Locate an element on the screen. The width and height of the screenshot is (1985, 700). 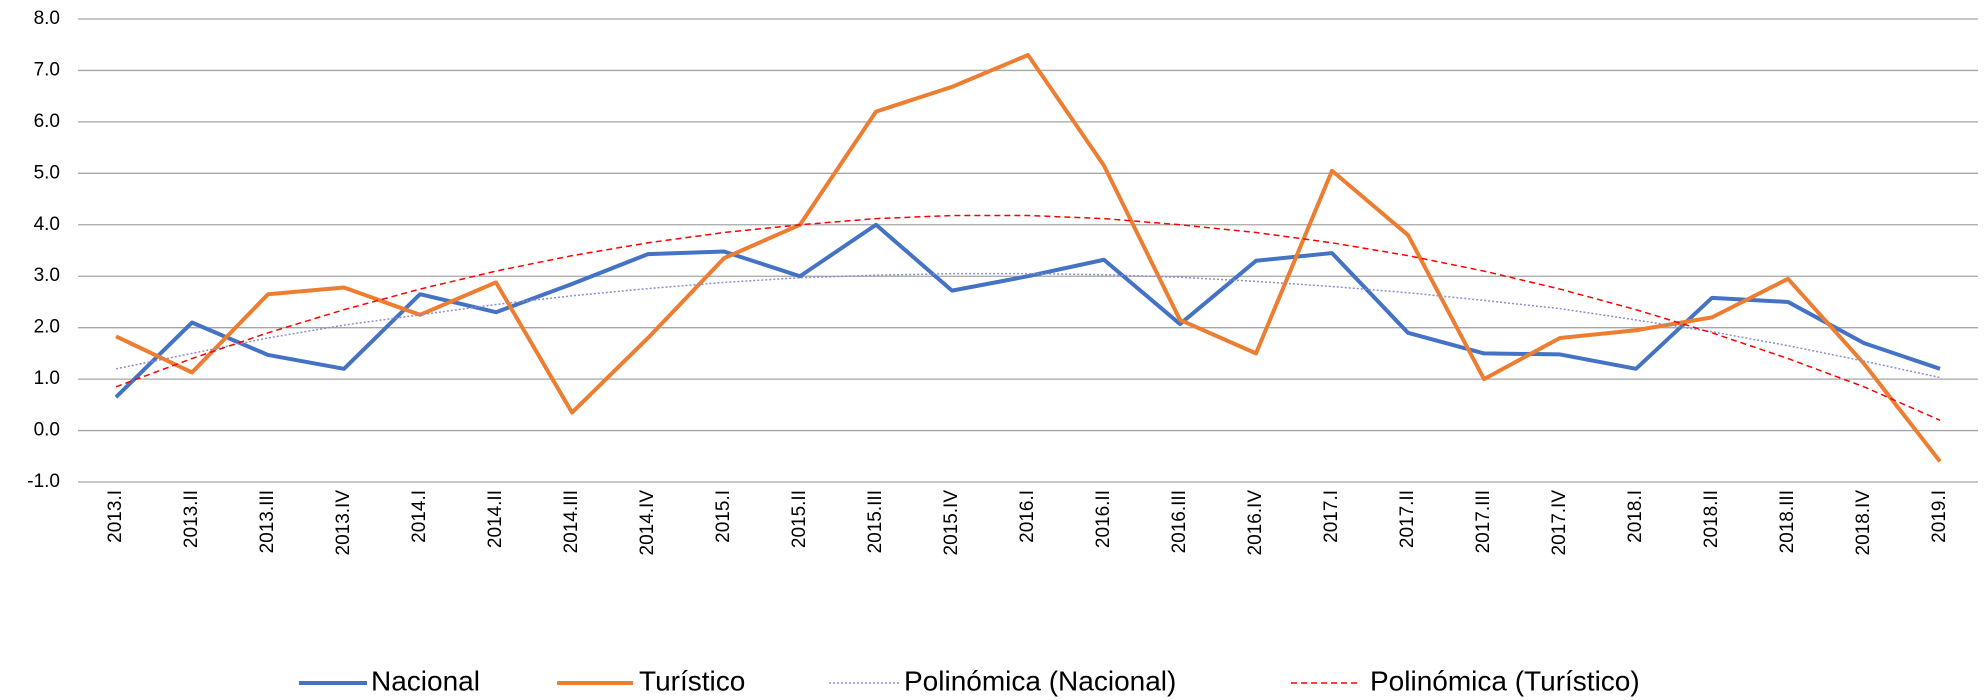
y-tick-label: -1.0 is located at coordinates (43, 481).